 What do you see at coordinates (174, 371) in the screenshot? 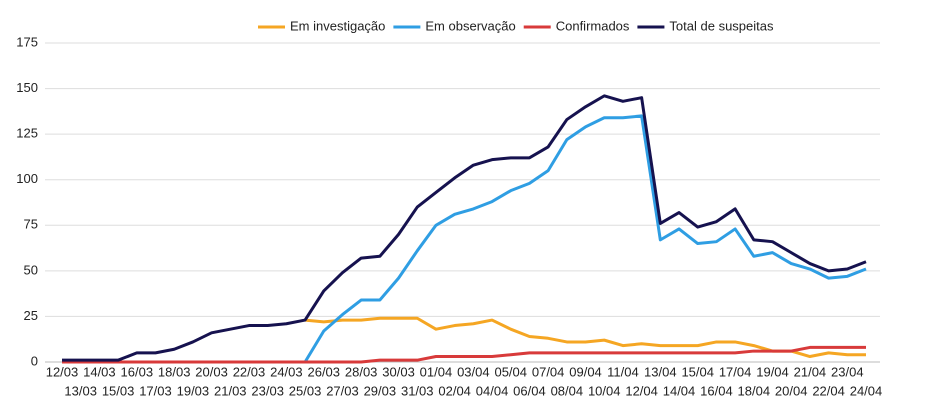
I see `x-tick-label: 18/03` at bounding box center [174, 371].